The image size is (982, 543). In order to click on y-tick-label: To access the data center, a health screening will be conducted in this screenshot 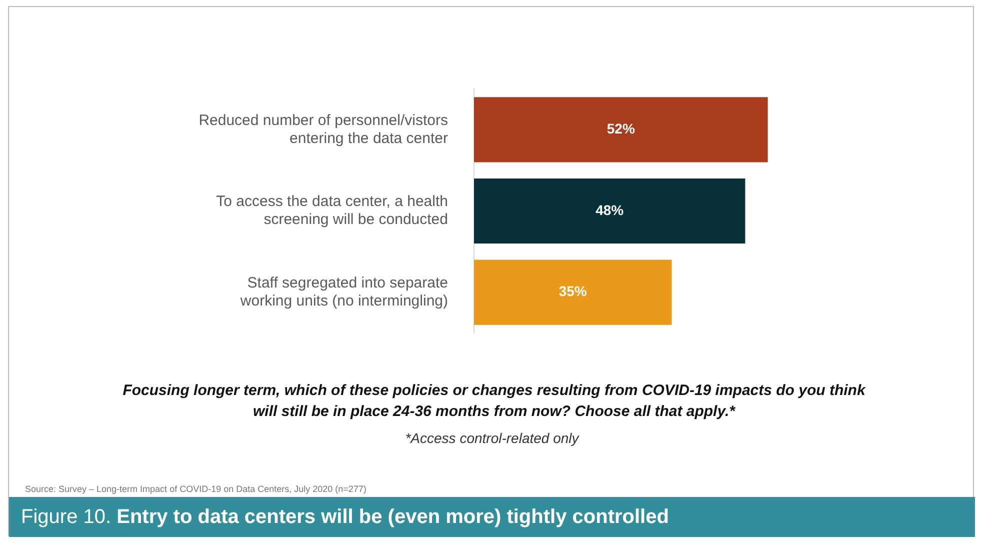, I will do `click(332, 210)`.